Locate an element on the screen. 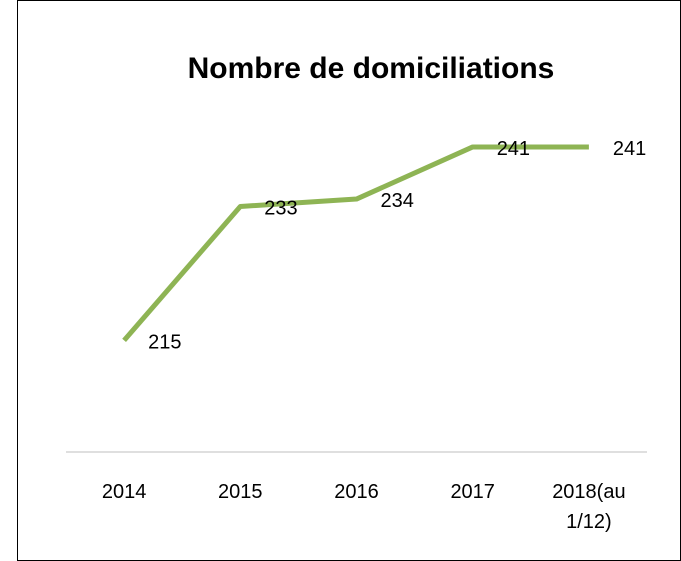 This screenshot has width=681, height=561. x-tick-label: 2014 is located at coordinates (124, 492).